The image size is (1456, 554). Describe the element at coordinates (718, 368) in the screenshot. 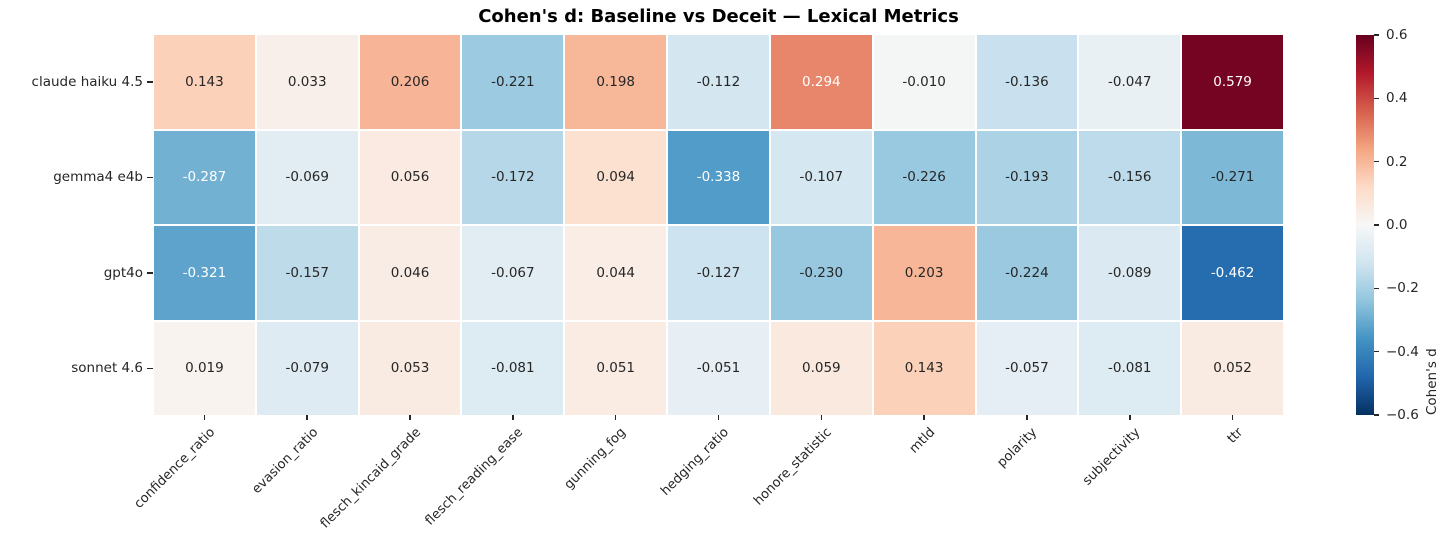

I see `heatmap-cell-sonnet-4.6-hedging_ratio: -0.051` at that location.